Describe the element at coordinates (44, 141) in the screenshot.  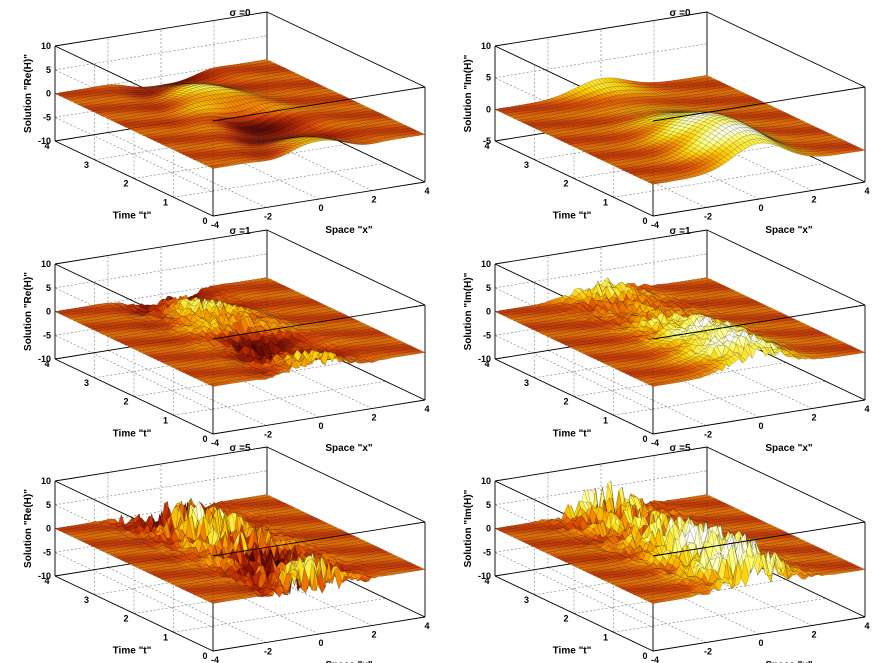
I see `z-tick-label: -10` at that location.